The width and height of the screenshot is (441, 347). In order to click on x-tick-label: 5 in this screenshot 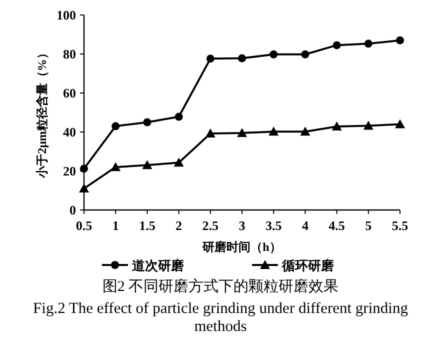, I will do `click(368, 225)`.